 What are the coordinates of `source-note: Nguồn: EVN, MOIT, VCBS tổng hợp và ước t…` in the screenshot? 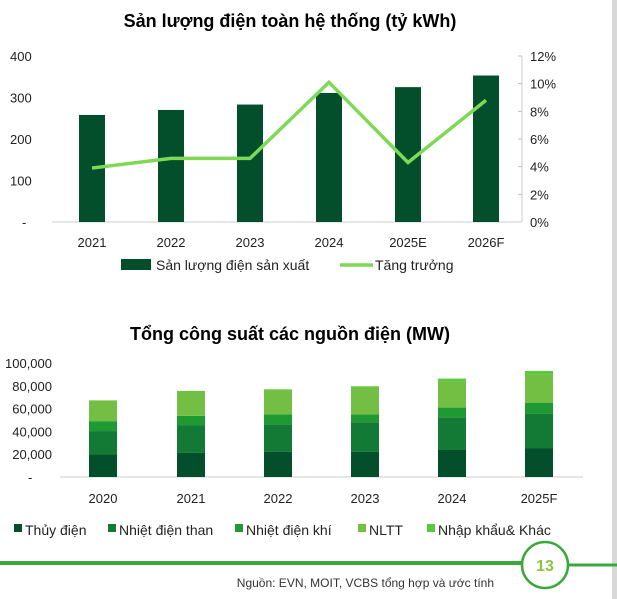 It's located at (365, 583).